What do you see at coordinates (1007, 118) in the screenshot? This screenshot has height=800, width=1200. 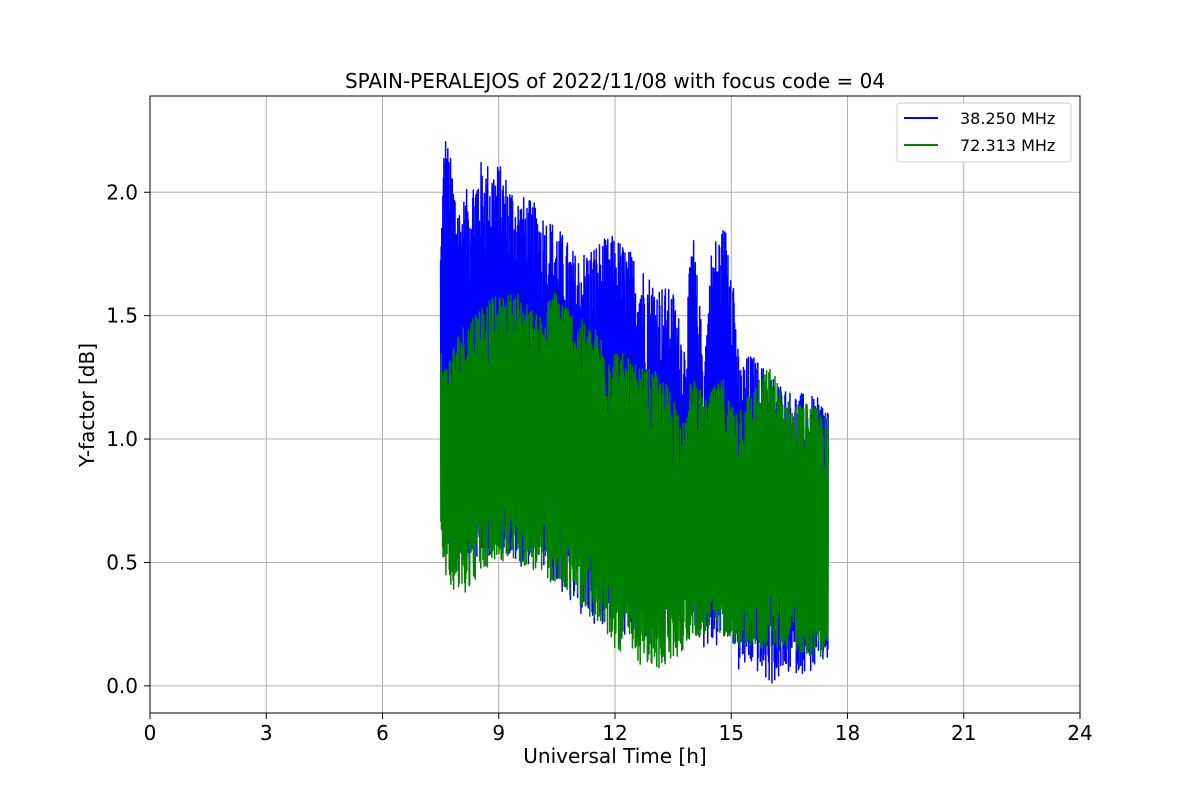 I see `legend-label-38250: 38.250 MHz` at bounding box center [1007, 118].